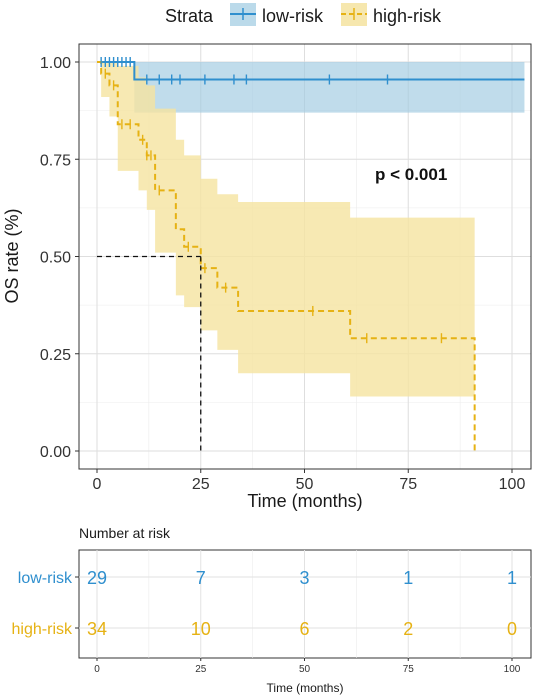 Image resolution: width=536 pixels, height=696 pixels. Describe the element at coordinates (305, 688) in the screenshot. I see `risk-table-x-title: Time (months)` at that location.